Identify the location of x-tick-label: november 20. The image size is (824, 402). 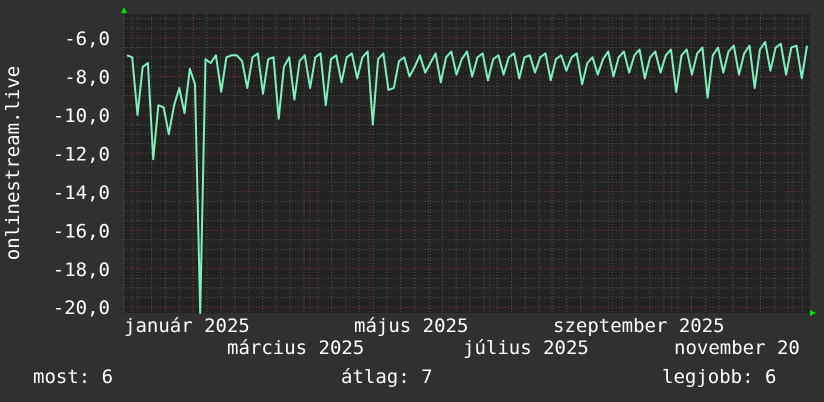
(737, 348).